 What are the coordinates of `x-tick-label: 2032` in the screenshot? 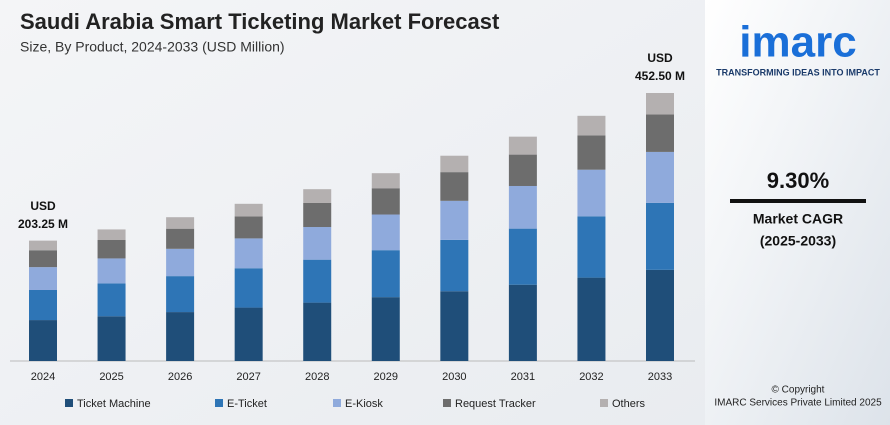 It's located at (591, 377).